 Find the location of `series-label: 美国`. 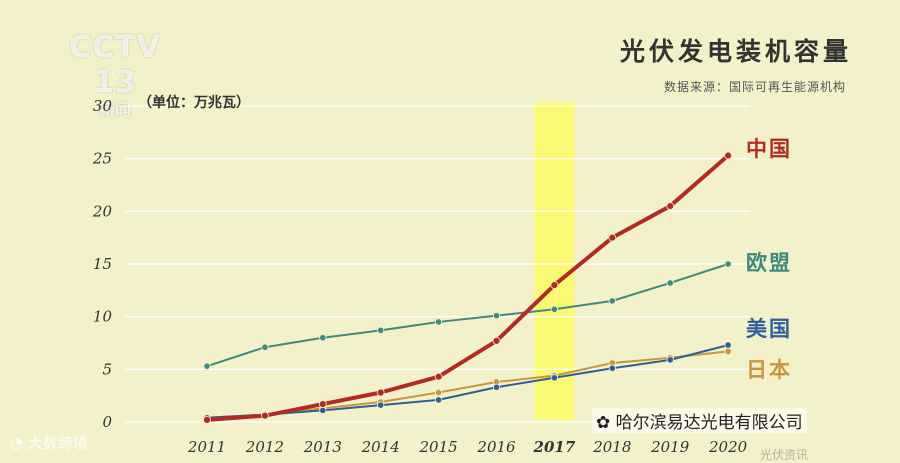

series-label: 美国 is located at coordinates (769, 329).